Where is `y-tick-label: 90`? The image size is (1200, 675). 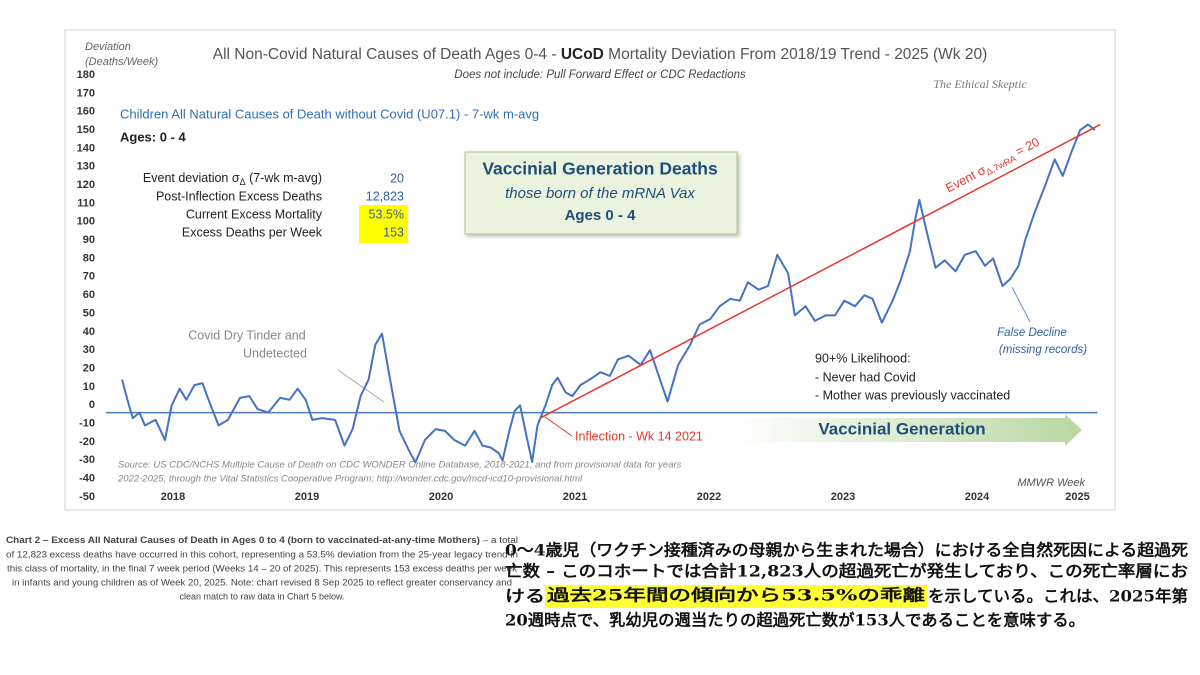
y-tick-label: 90 is located at coordinates (89, 240).